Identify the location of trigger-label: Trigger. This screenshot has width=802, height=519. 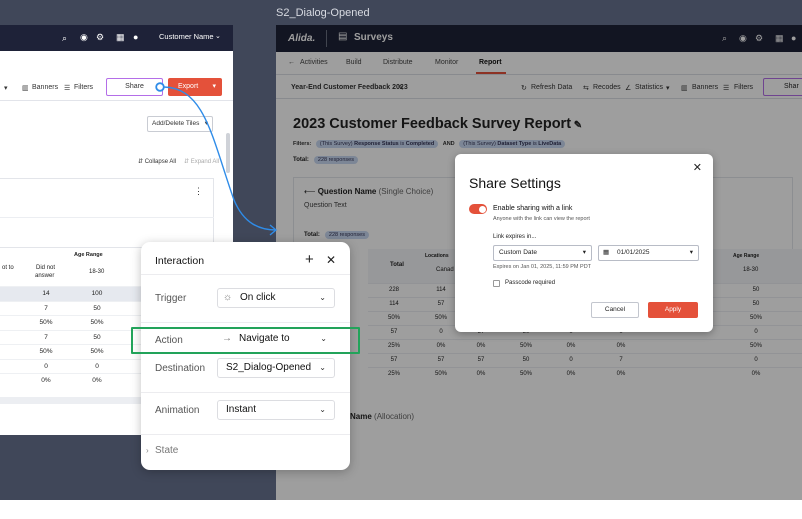
(171, 298).